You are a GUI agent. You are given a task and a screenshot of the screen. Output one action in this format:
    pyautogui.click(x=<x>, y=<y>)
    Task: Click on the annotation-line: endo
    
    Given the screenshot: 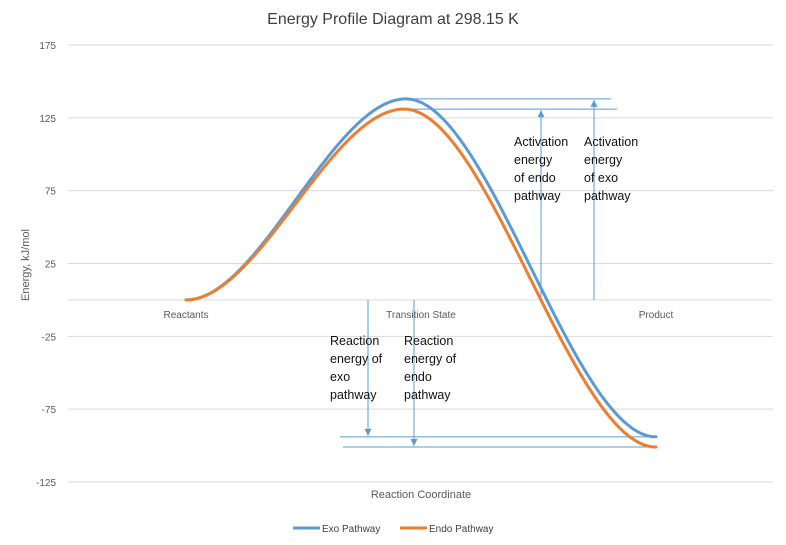 What is the action you would take?
    pyautogui.click(x=418, y=377)
    